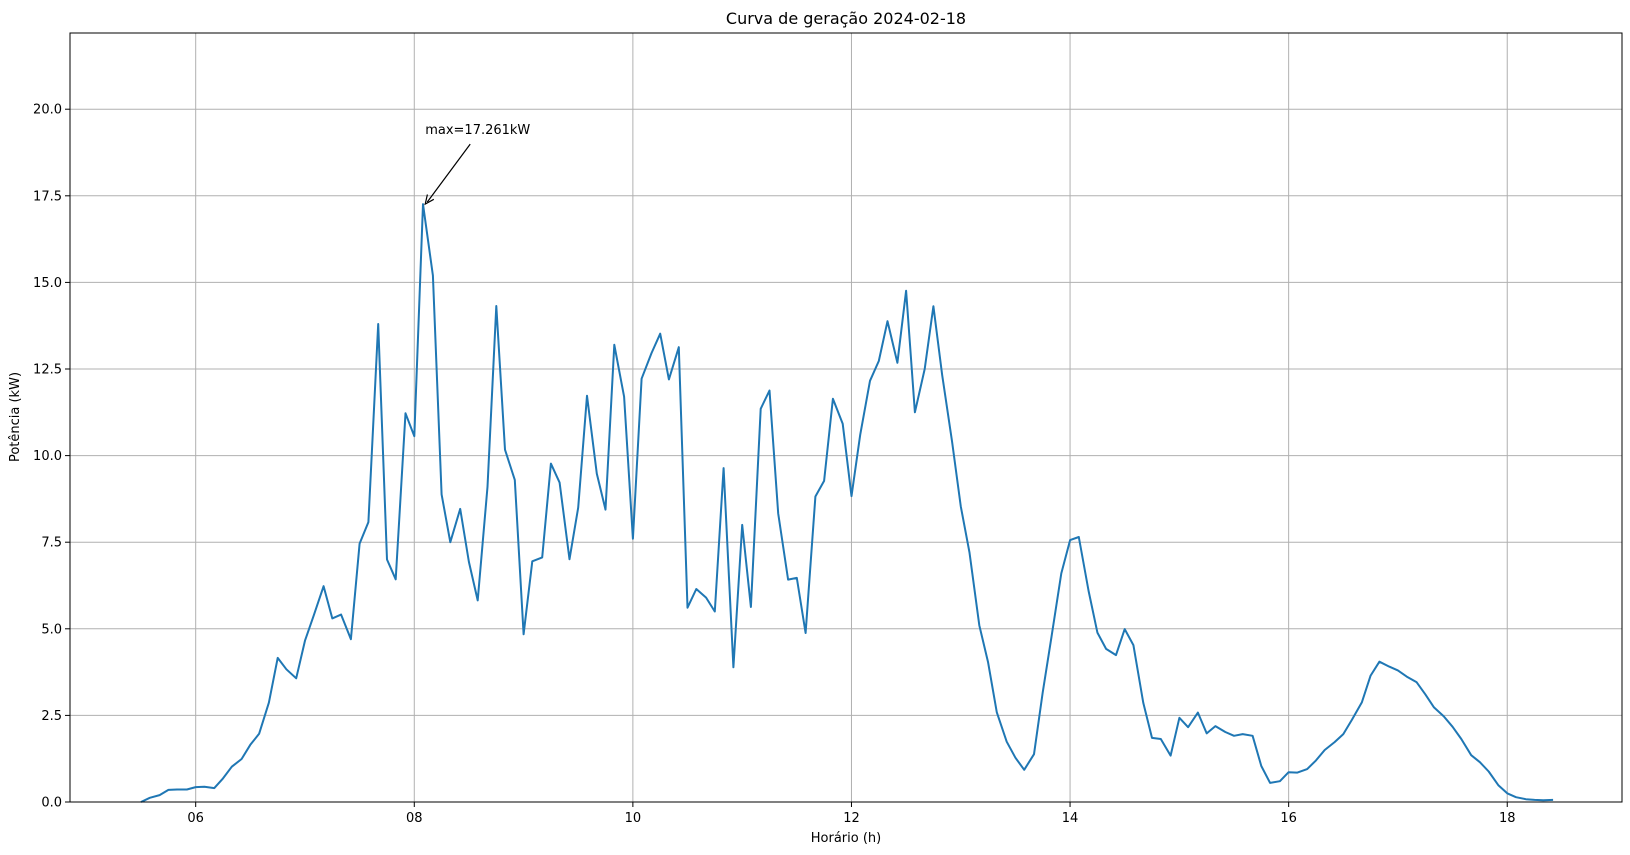 This screenshot has width=1630, height=855. Describe the element at coordinates (47, 110) in the screenshot. I see `y-tick-label: 20.0` at that location.